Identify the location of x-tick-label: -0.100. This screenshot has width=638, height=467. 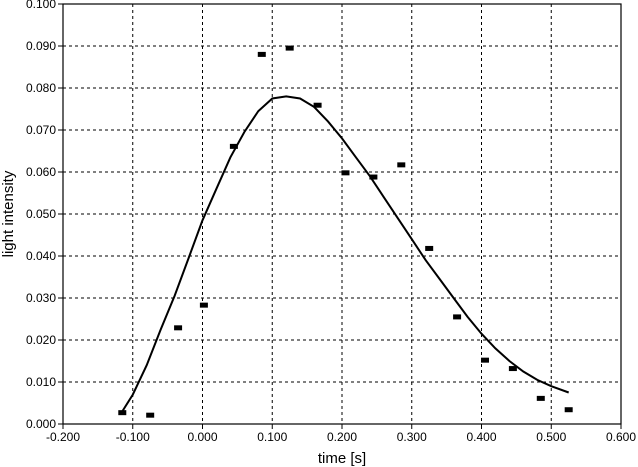
(133, 437).